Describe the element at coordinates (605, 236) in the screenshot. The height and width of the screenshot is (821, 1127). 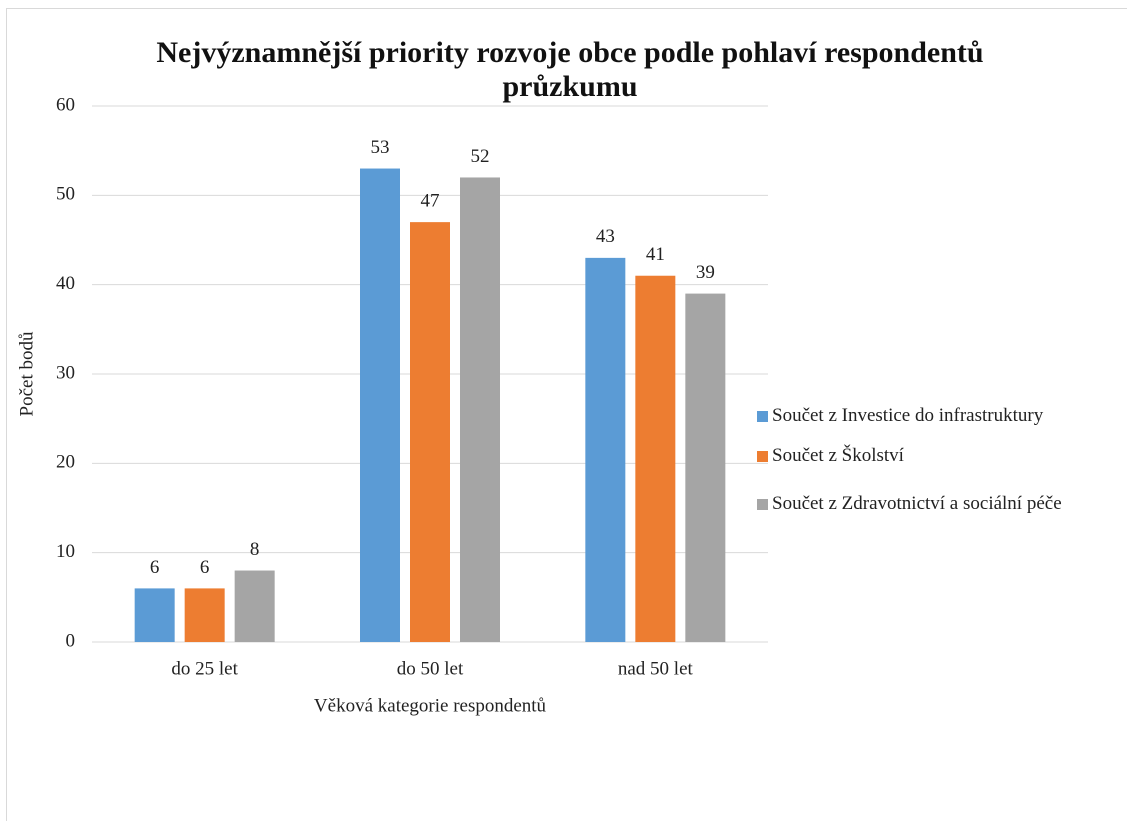
I see `data-label: 43` at that location.